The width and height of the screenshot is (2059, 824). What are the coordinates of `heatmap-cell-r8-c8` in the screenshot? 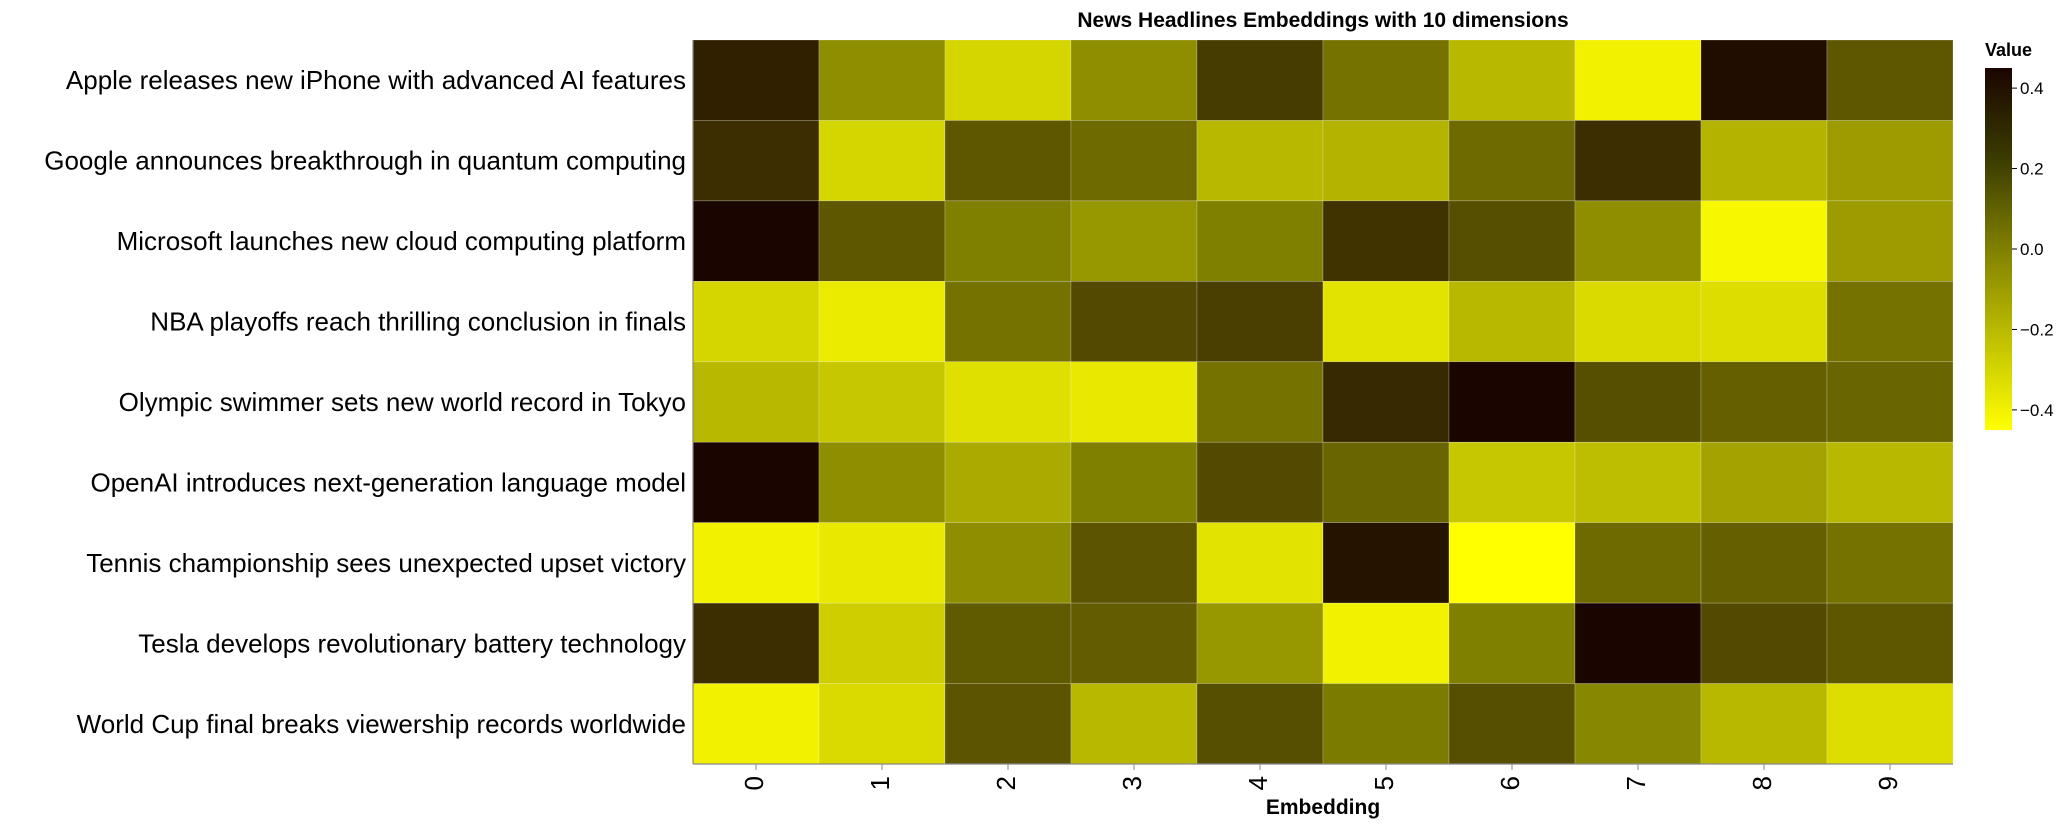 It's located at (1764, 724).